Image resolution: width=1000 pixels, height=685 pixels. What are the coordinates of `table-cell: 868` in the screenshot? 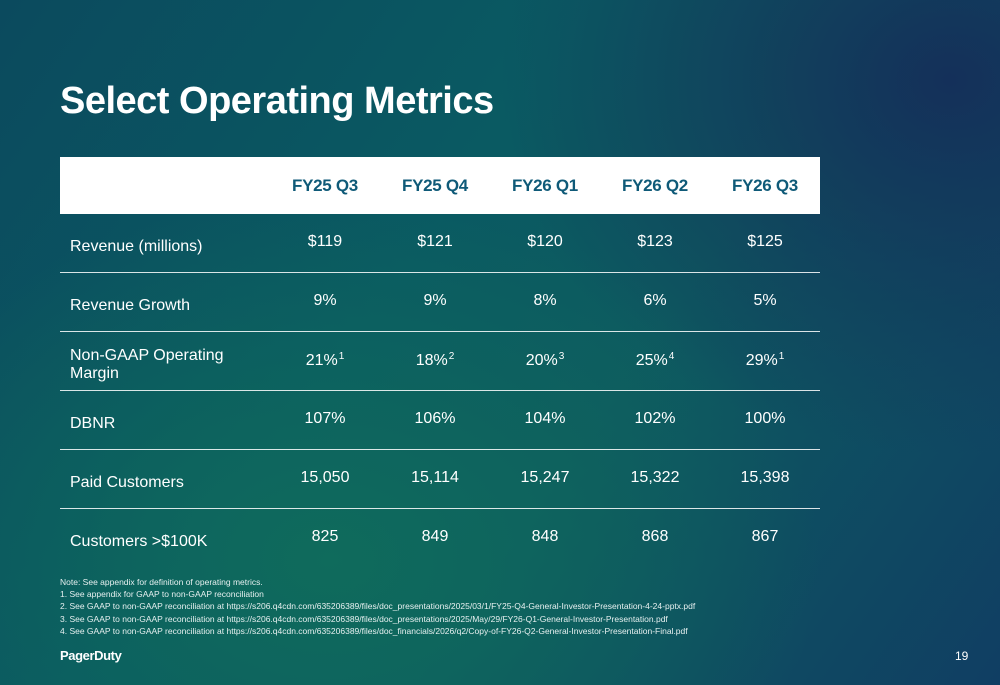 It's located at (655, 538).